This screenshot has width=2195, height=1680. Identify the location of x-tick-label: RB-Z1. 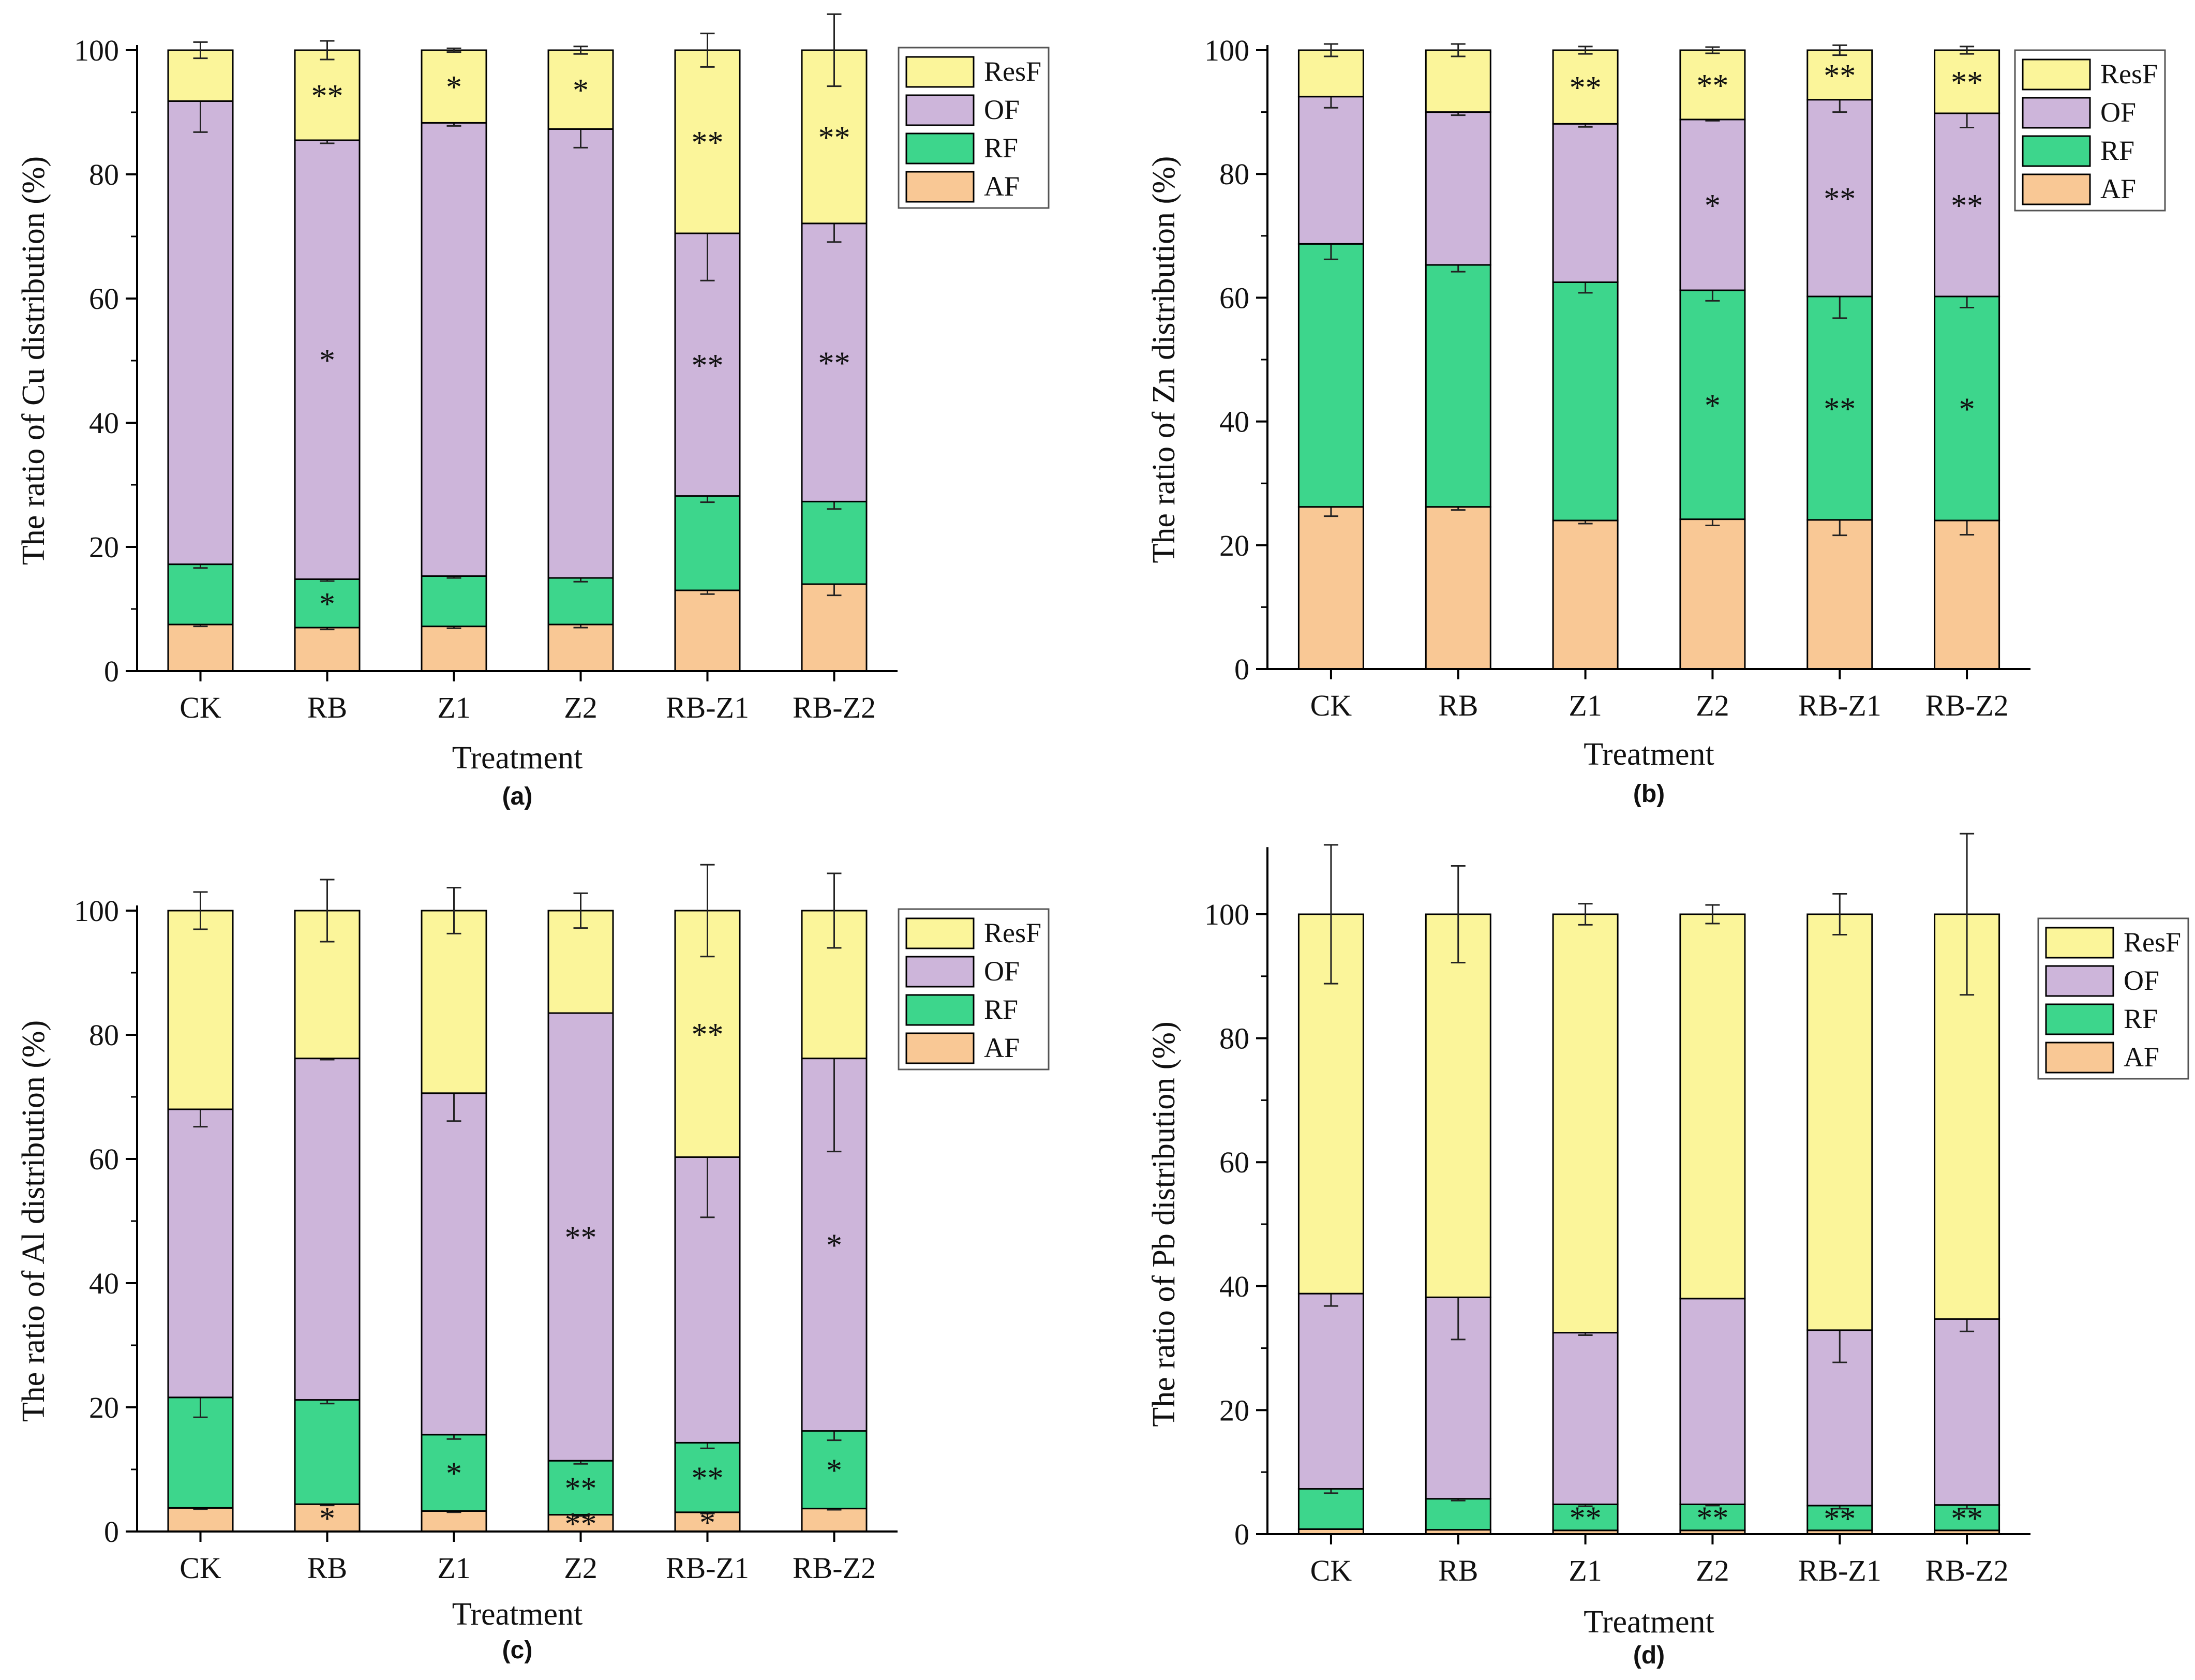
(707, 707).